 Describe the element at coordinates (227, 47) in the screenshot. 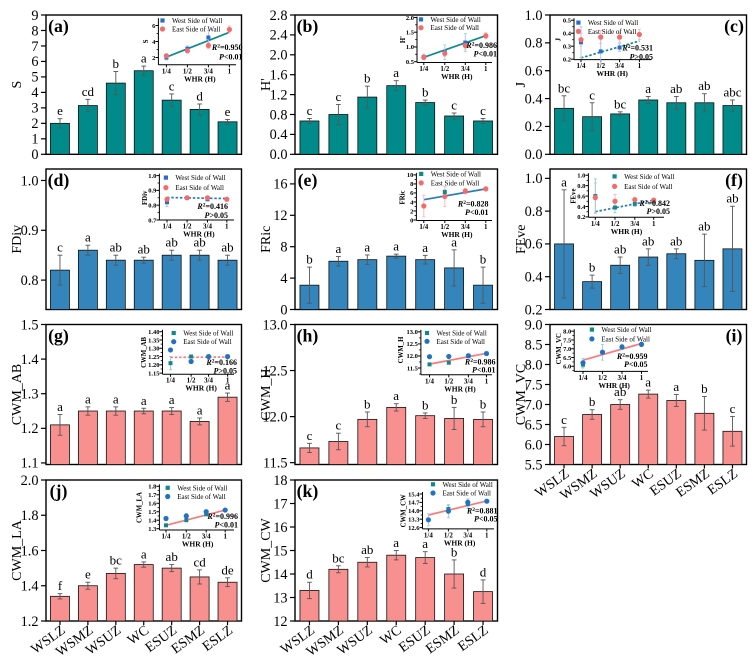

I see `svg-text: R2=0.950` at that location.